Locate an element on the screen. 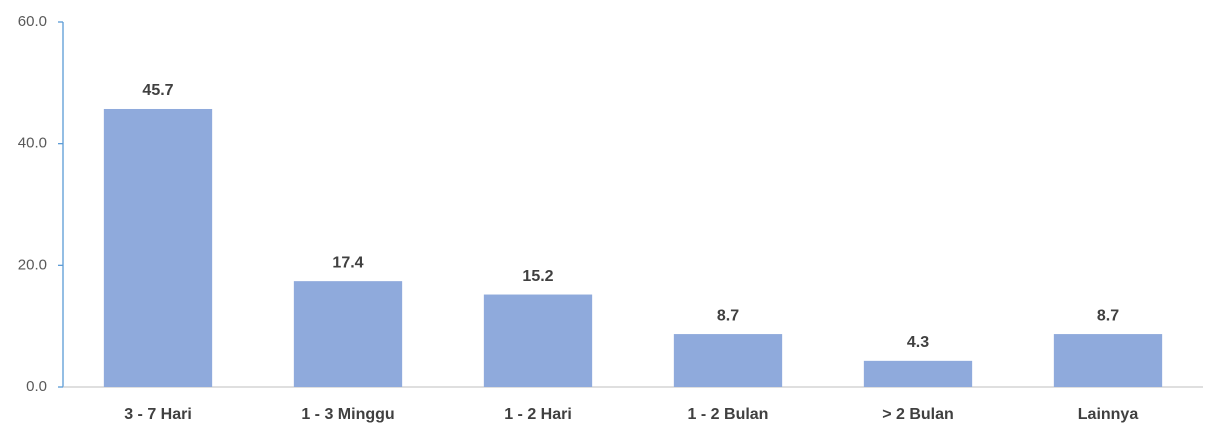 This screenshot has height=428, width=1206. y-tick-label: 40.0 is located at coordinates (32, 143).